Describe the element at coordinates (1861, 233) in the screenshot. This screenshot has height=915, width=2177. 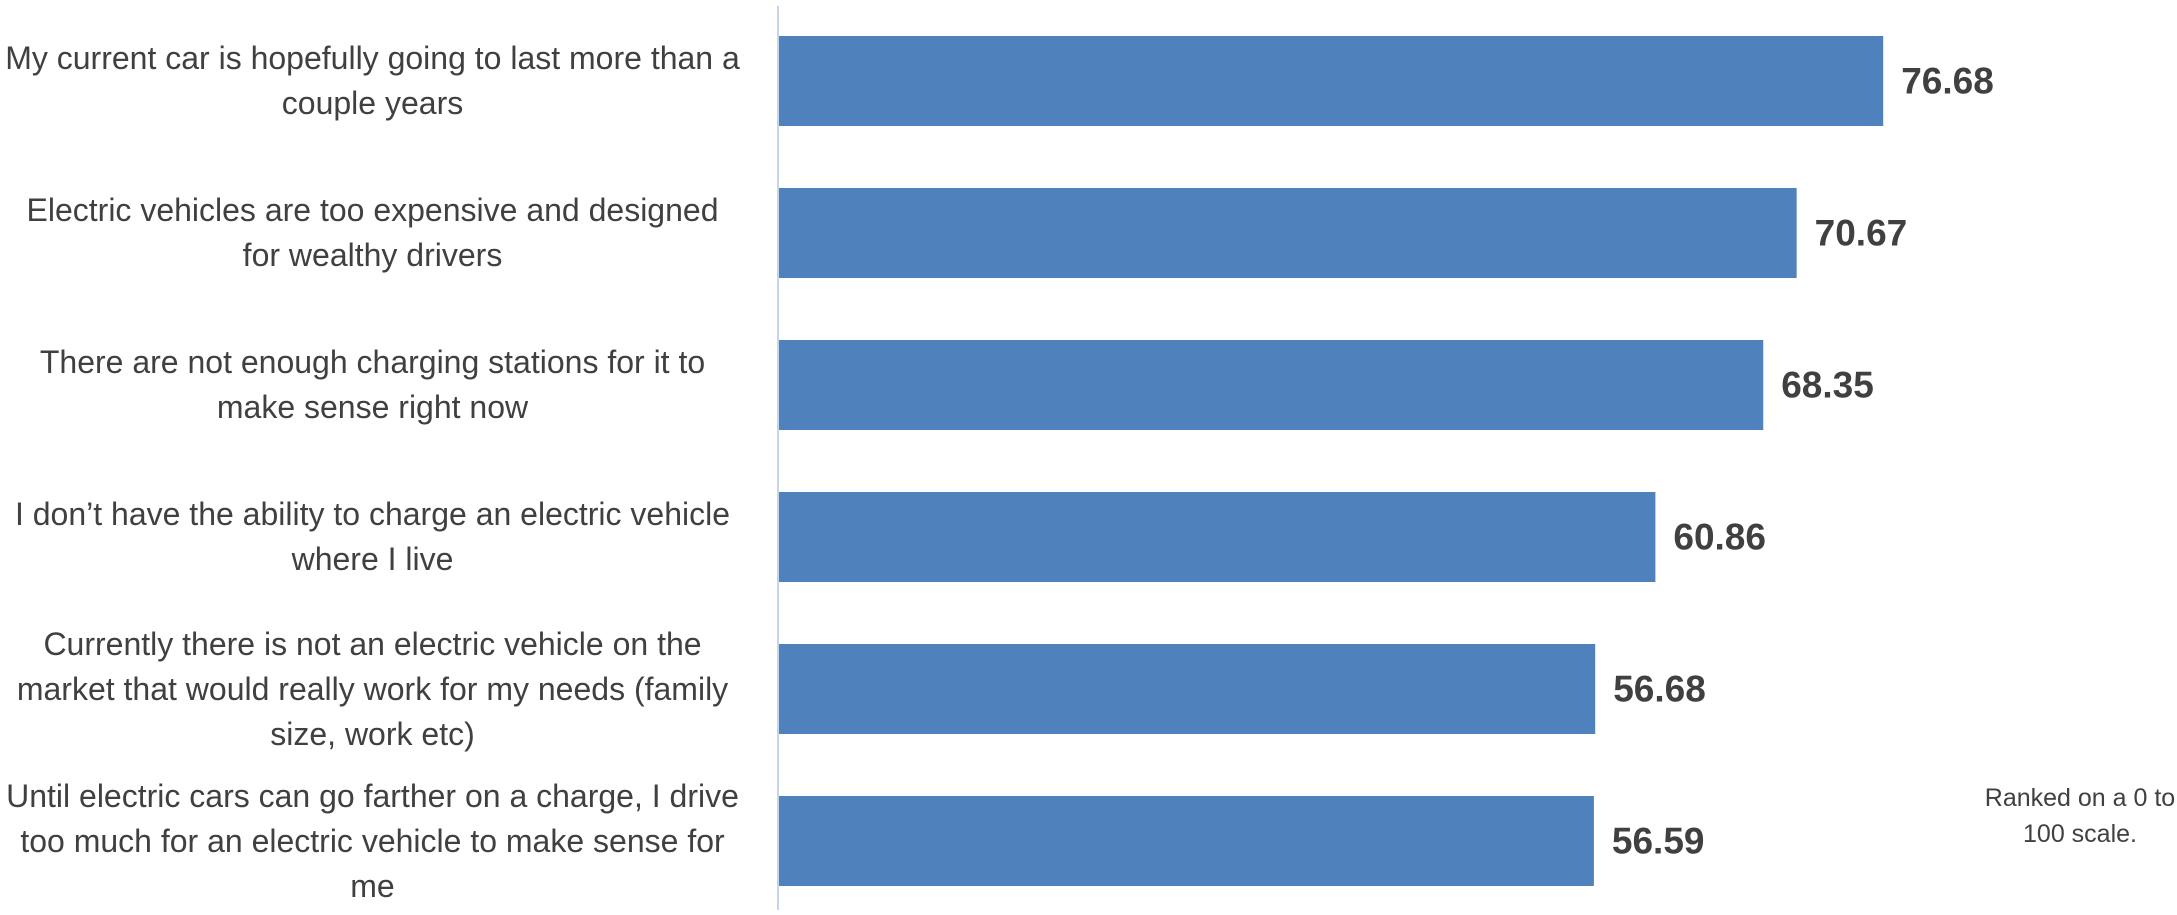
I see `data-label-2: 70.67` at that location.